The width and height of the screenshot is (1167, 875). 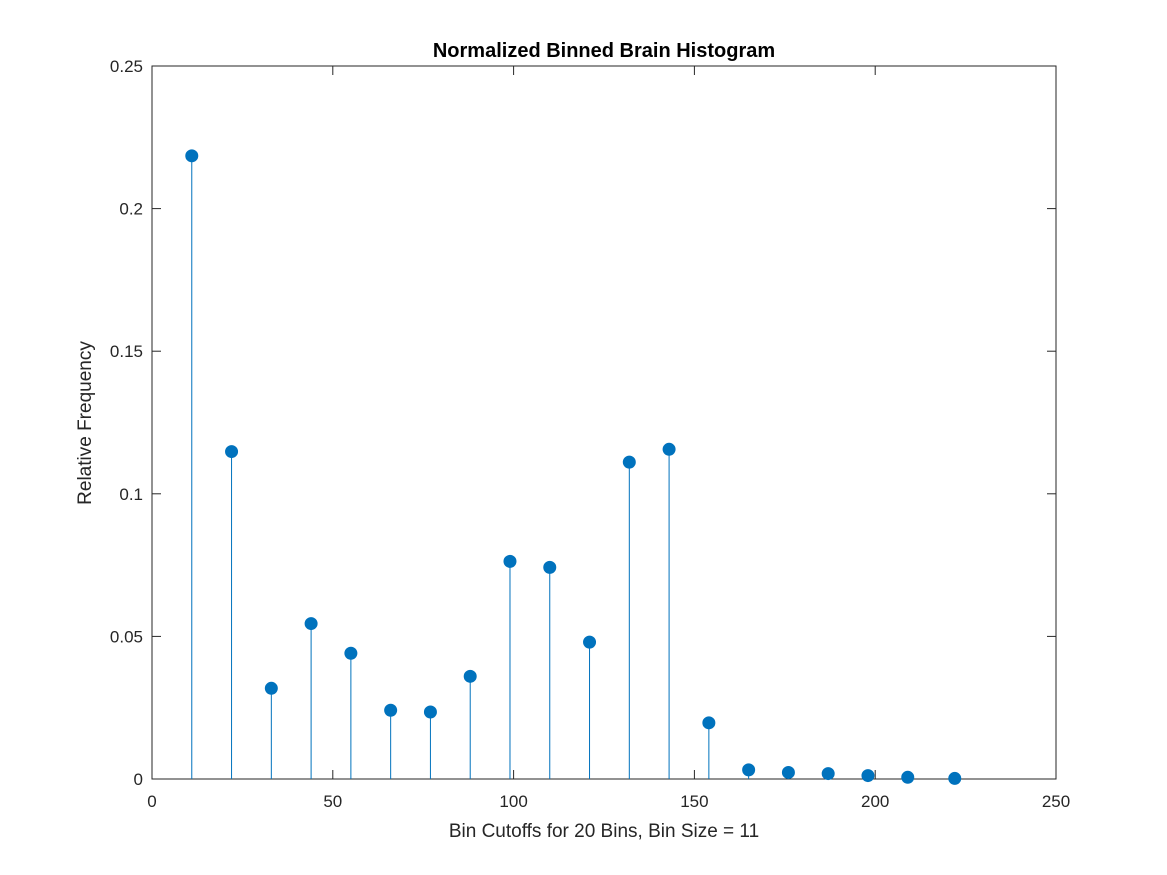 What do you see at coordinates (875, 801) in the screenshot?
I see `x-tick-label: 200` at bounding box center [875, 801].